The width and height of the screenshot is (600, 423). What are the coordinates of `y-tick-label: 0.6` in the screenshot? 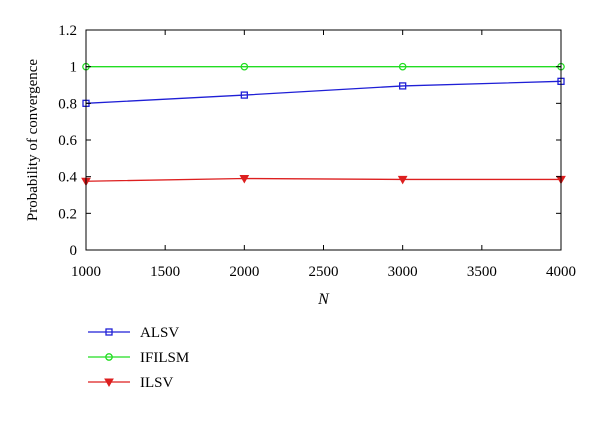 It's located at (67, 141).